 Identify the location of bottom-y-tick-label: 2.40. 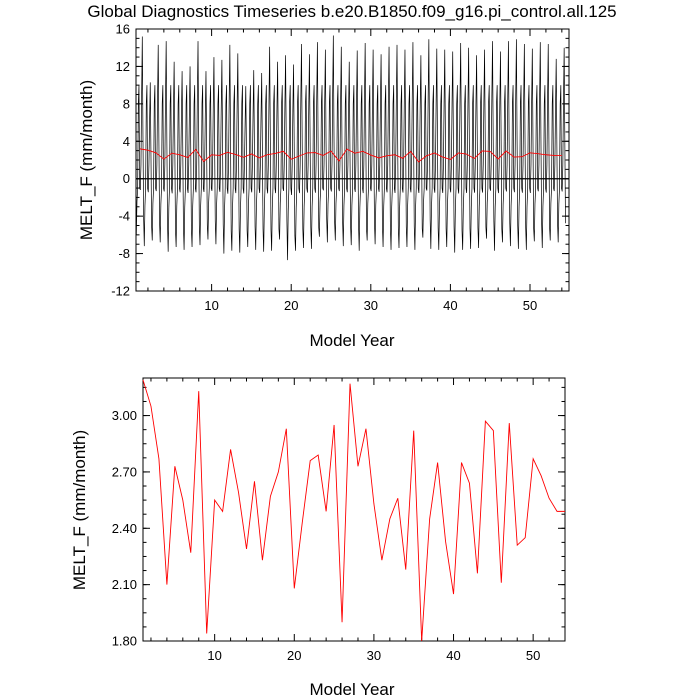
(124, 528).